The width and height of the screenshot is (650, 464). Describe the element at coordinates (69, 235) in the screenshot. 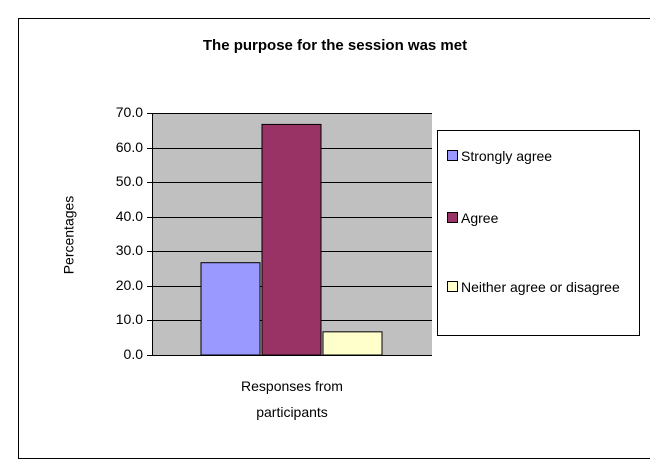

I see `y-axis-label: Percentages` at that location.